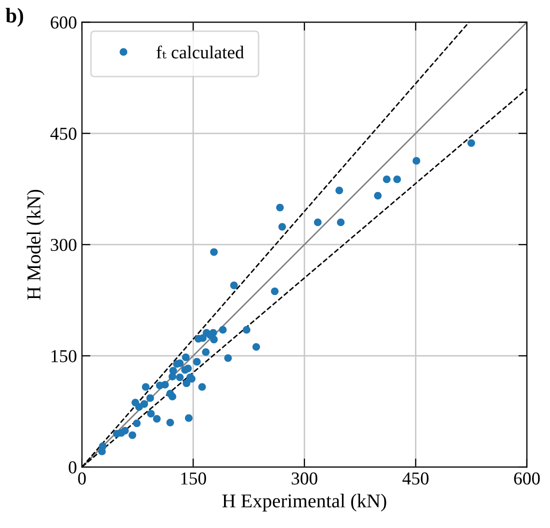 Image resolution: width=550 pixels, height=528 pixels. What do you see at coordinates (305, 478) in the screenshot?
I see `x-tick-label: 300` at bounding box center [305, 478].